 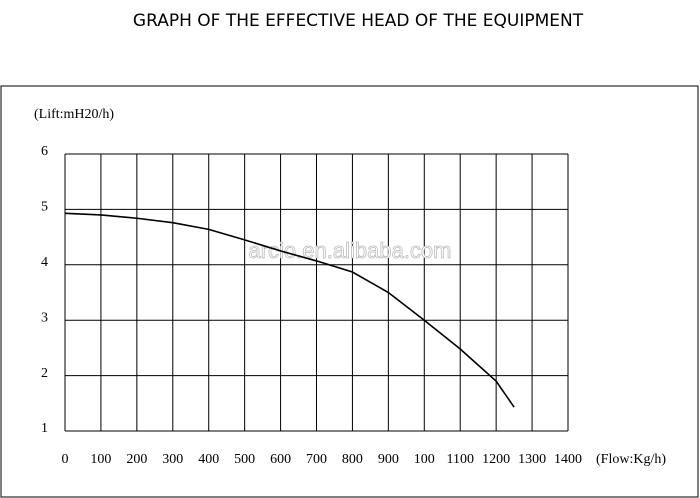 I want to click on x-tick-label: 1300, so click(x=532, y=459).